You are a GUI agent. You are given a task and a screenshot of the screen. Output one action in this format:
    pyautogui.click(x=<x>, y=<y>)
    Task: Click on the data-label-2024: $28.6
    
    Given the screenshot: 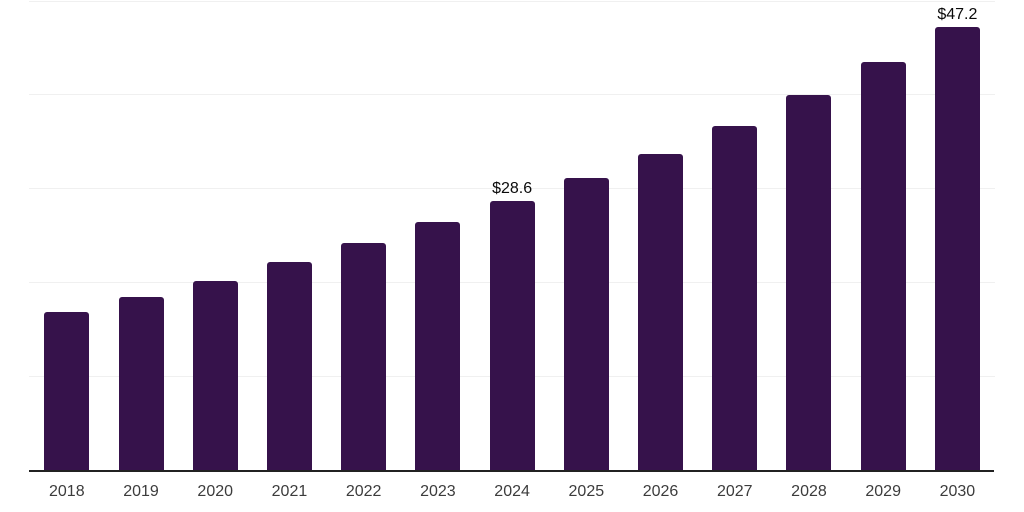 What is the action you would take?
    pyautogui.click(x=512, y=189)
    